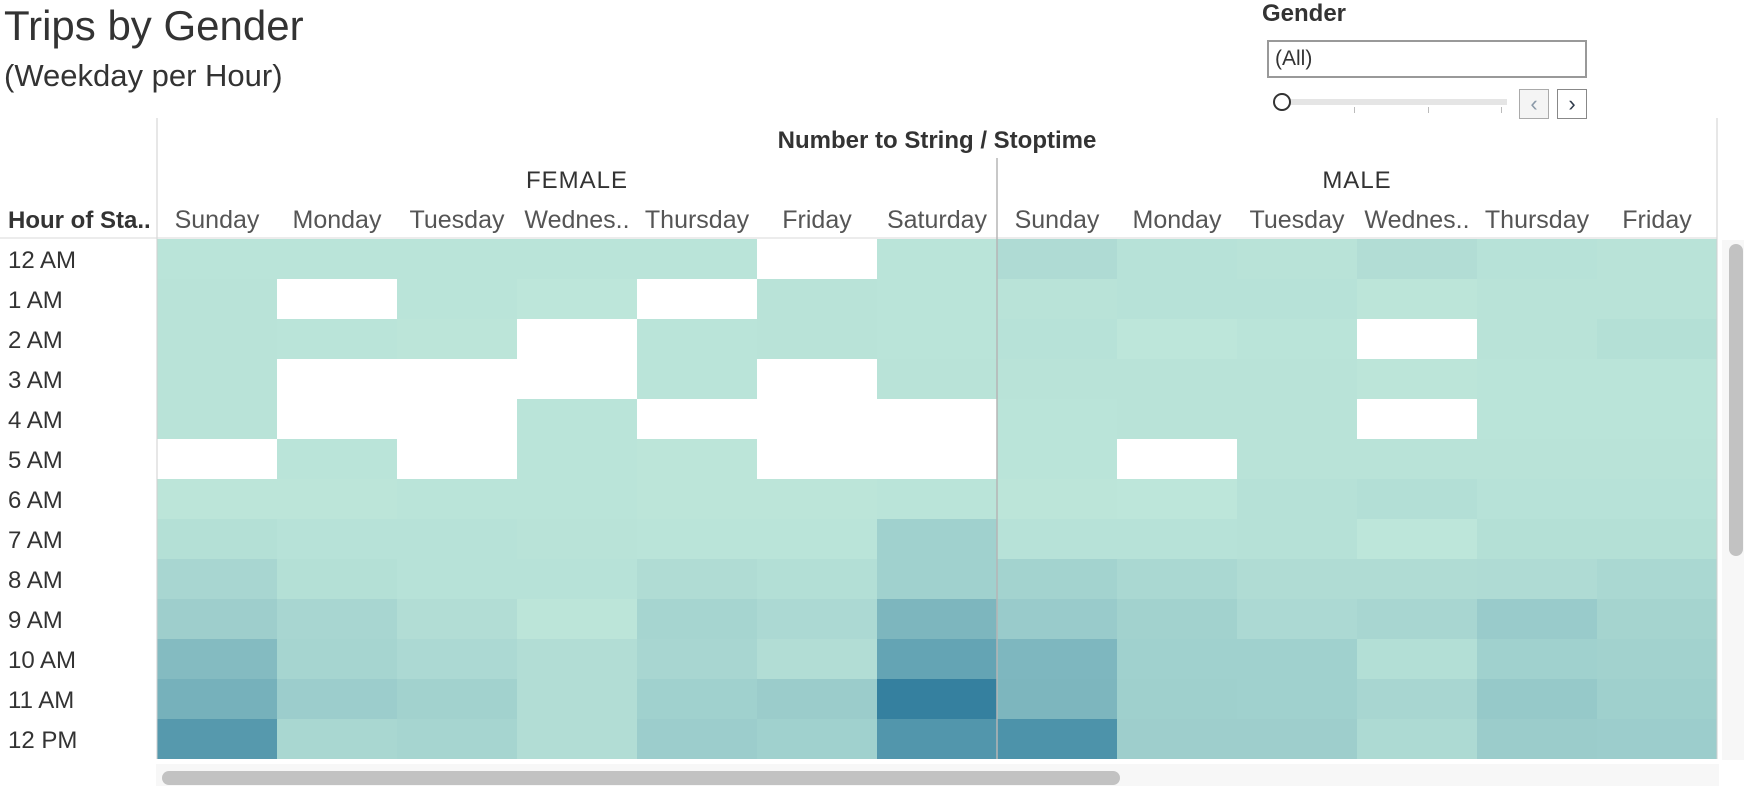  What do you see at coordinates (937, 140) in the screenshot?
I see `column-header: Number to String / Stoptime` at bounding box center [937, 140].